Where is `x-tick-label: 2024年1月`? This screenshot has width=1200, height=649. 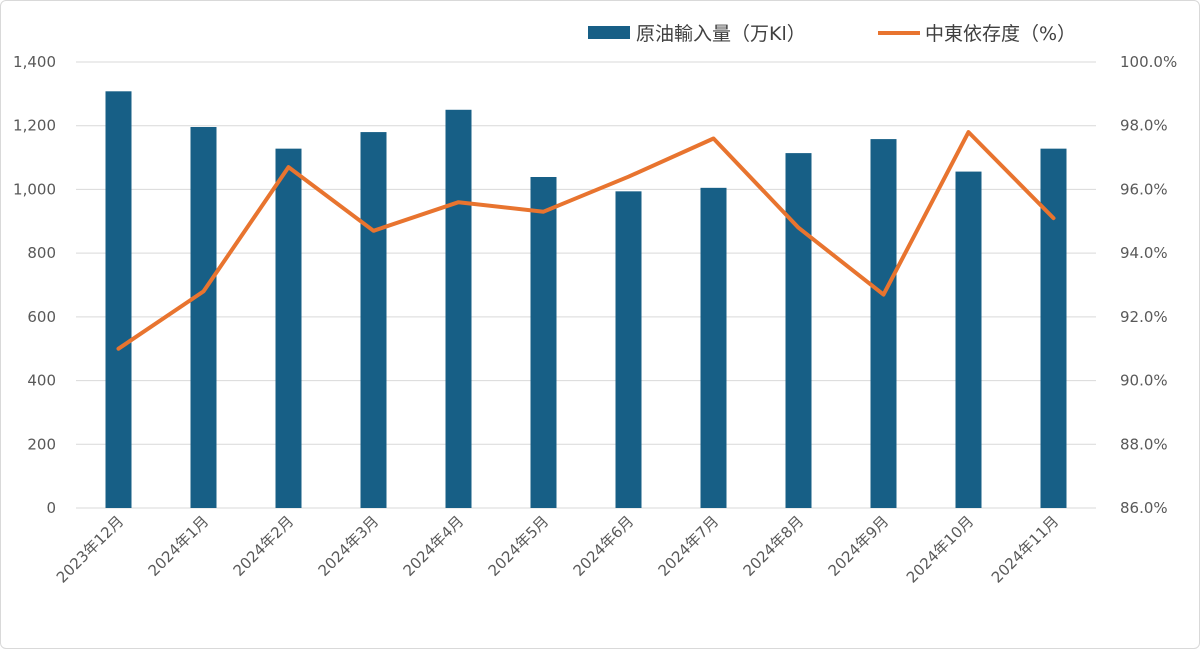
x-tick-label: 2024年1月 is located at coordinates (179, 546).